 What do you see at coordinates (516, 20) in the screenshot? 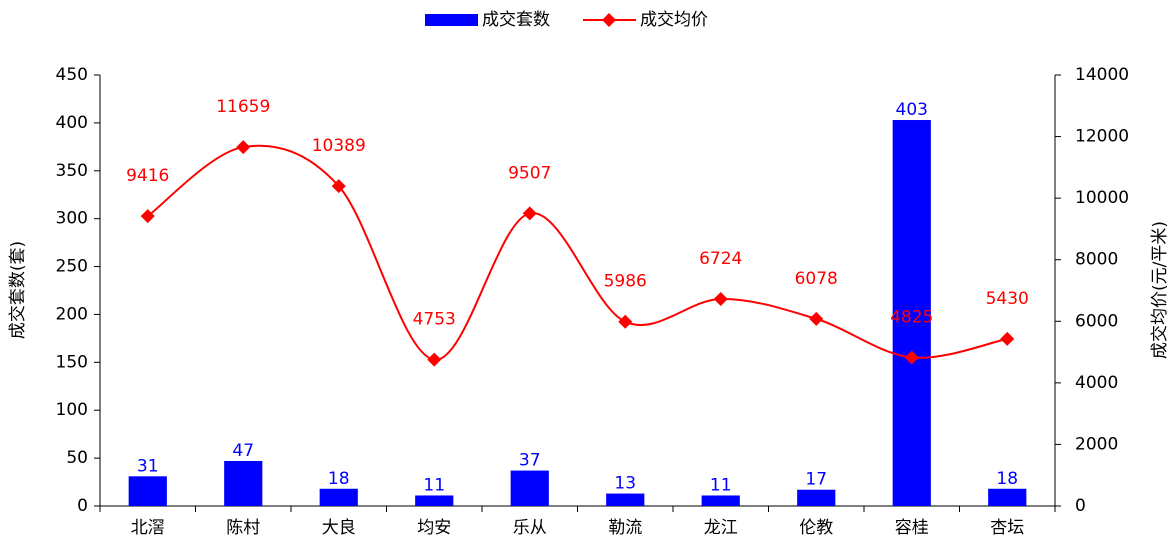
I see `legend-label: 成交套数` at bounding box center [516, 20].